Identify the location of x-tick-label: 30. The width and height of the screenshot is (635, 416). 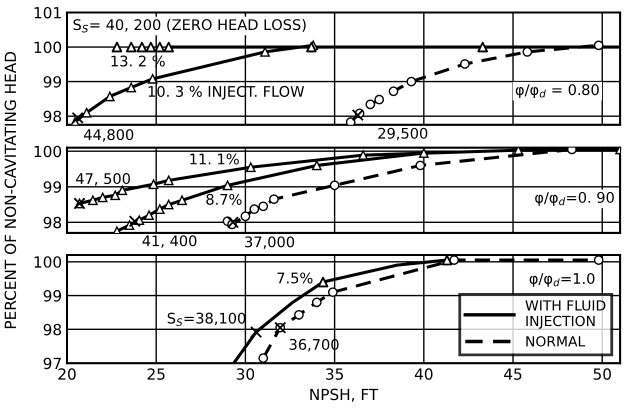
(245, 374).